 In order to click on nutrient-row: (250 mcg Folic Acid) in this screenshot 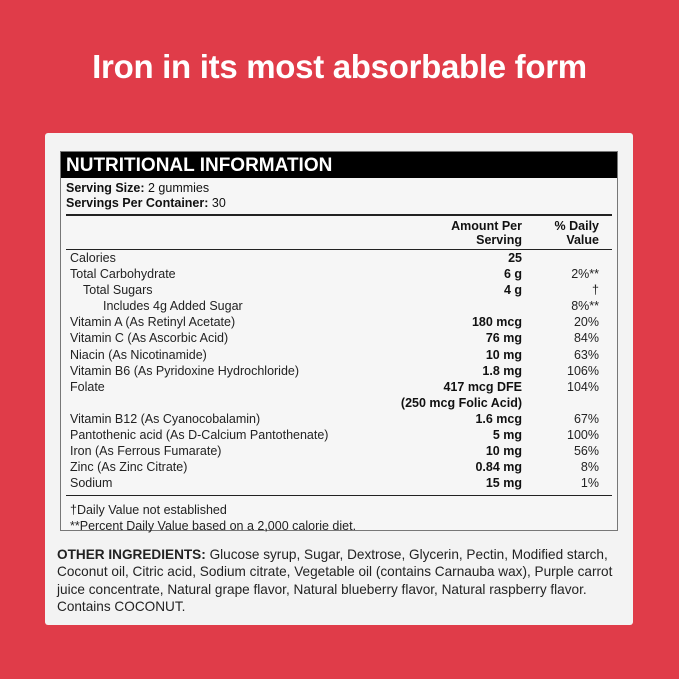, I will do `click(339, 403)`.